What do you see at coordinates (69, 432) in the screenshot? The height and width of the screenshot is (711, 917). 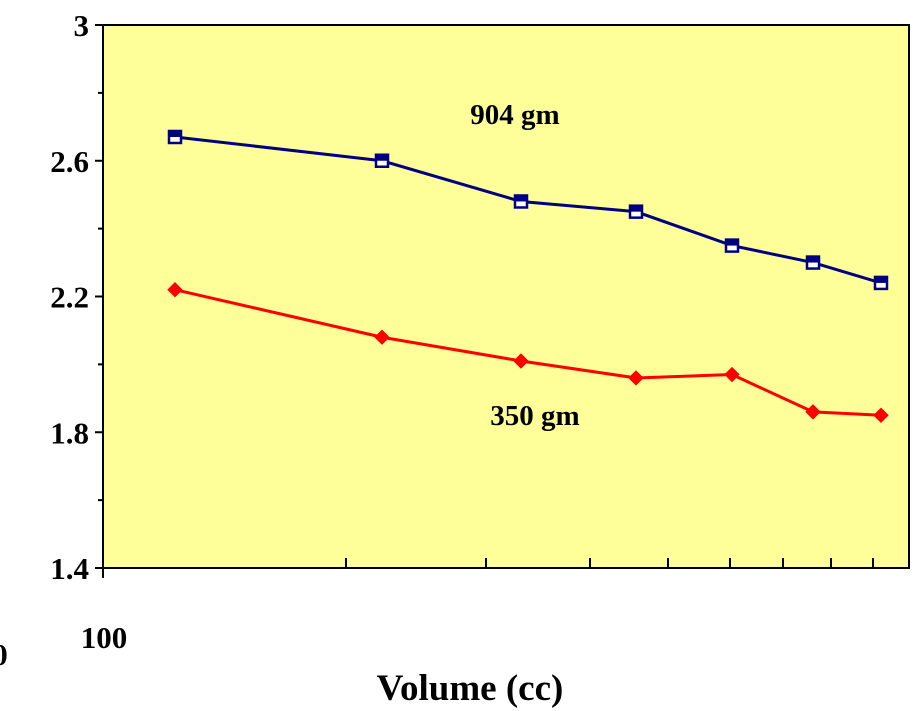 I see `y-tick-label: 1.8` at bounding box center [69, 432].